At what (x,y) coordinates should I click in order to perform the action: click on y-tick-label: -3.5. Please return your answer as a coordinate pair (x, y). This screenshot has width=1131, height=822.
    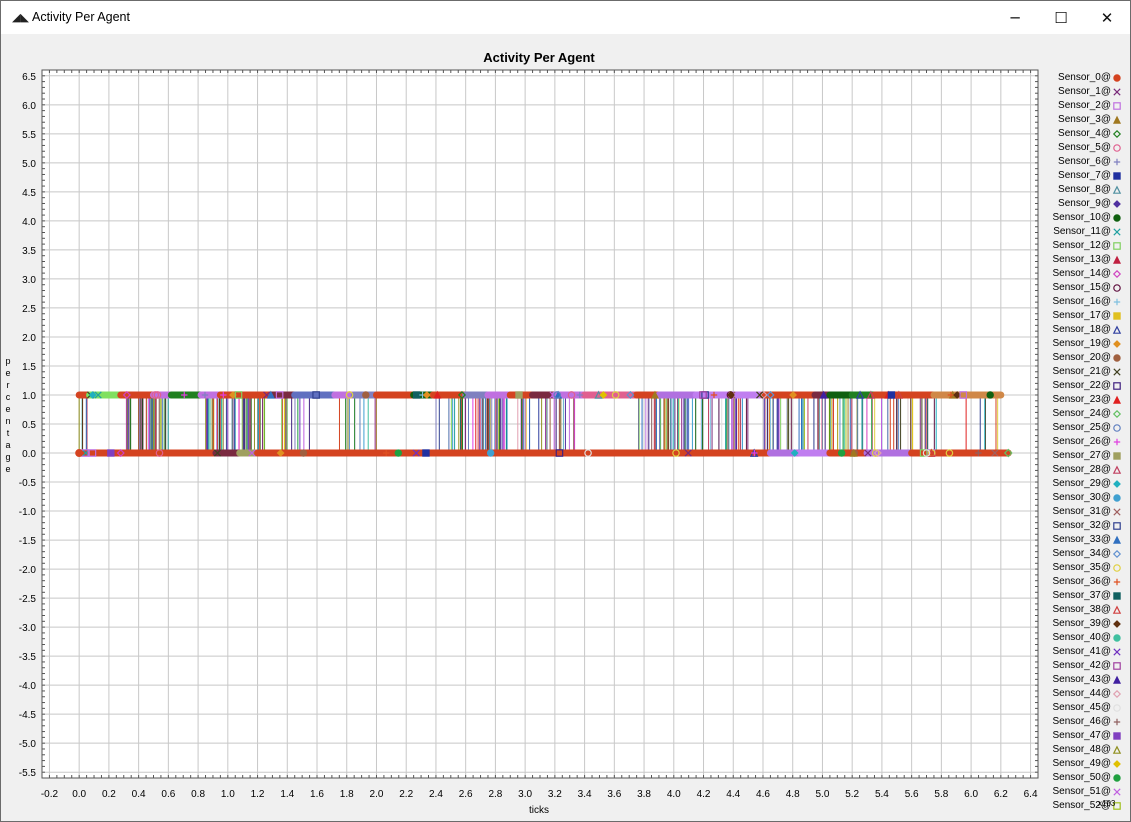
    Looking at the image, I should click on (28, 657).